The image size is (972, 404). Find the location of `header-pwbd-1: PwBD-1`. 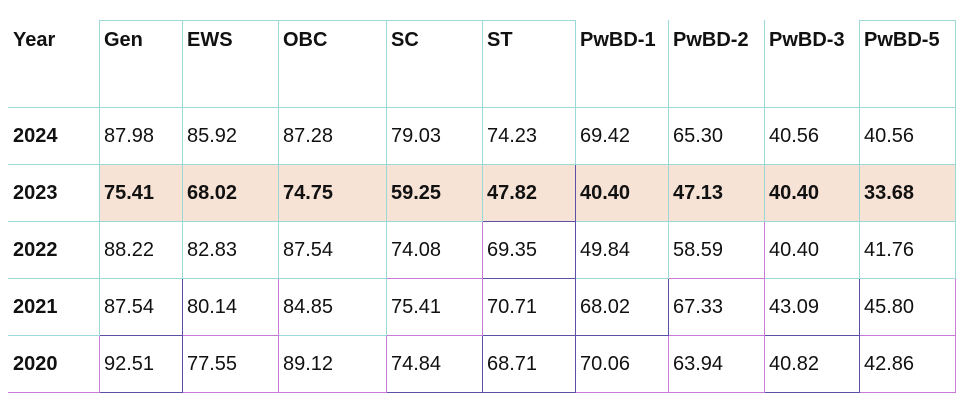

header-pwbd-1: PwBD-1 is located at coordinates (622, 64).